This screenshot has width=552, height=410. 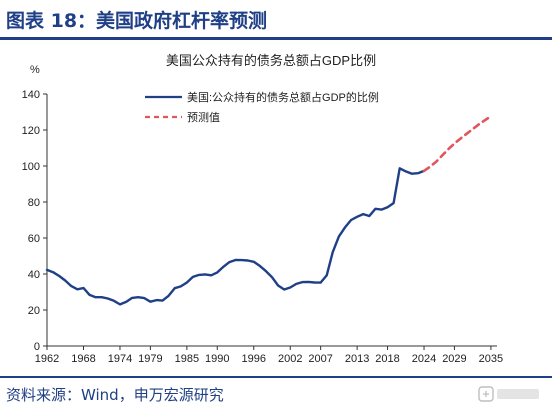 I want to click on legend: 美国:公众持有的债务总额占GDP的比例 预测值, so click(x=262, y=107).